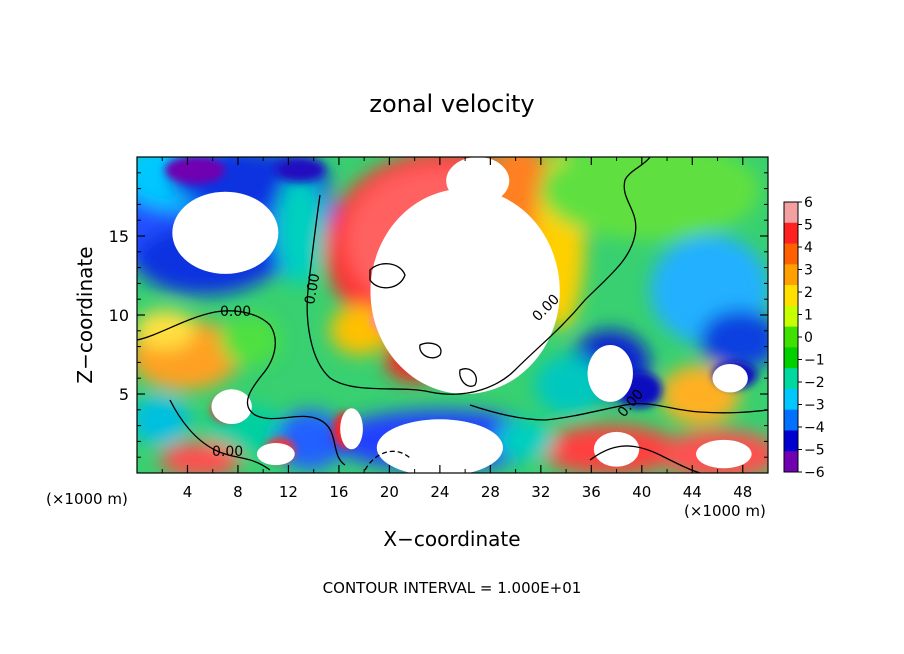 This screenshot has height=654, width=904. What do you see at coordinates (641, 492) in the screenshot?
I see `x-tick-label: 40` at bounding box center [641, 492].